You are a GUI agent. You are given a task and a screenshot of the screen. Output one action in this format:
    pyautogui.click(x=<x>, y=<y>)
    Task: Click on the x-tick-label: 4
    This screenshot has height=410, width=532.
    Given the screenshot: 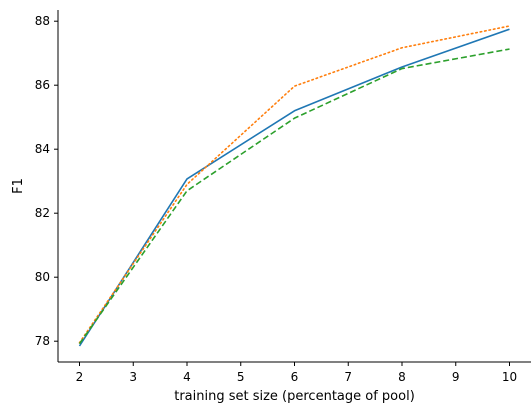 What is the action you would take?
    pyautogui.click(x=187, y=377)
    